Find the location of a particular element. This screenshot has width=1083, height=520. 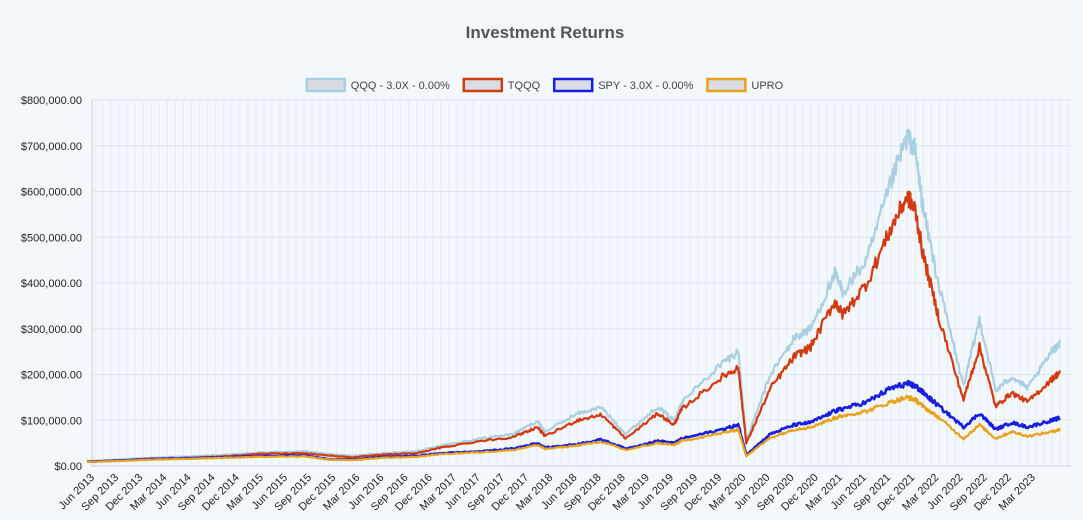

y-tick-label: $800,000.00 is located at coordinates (51, 101).